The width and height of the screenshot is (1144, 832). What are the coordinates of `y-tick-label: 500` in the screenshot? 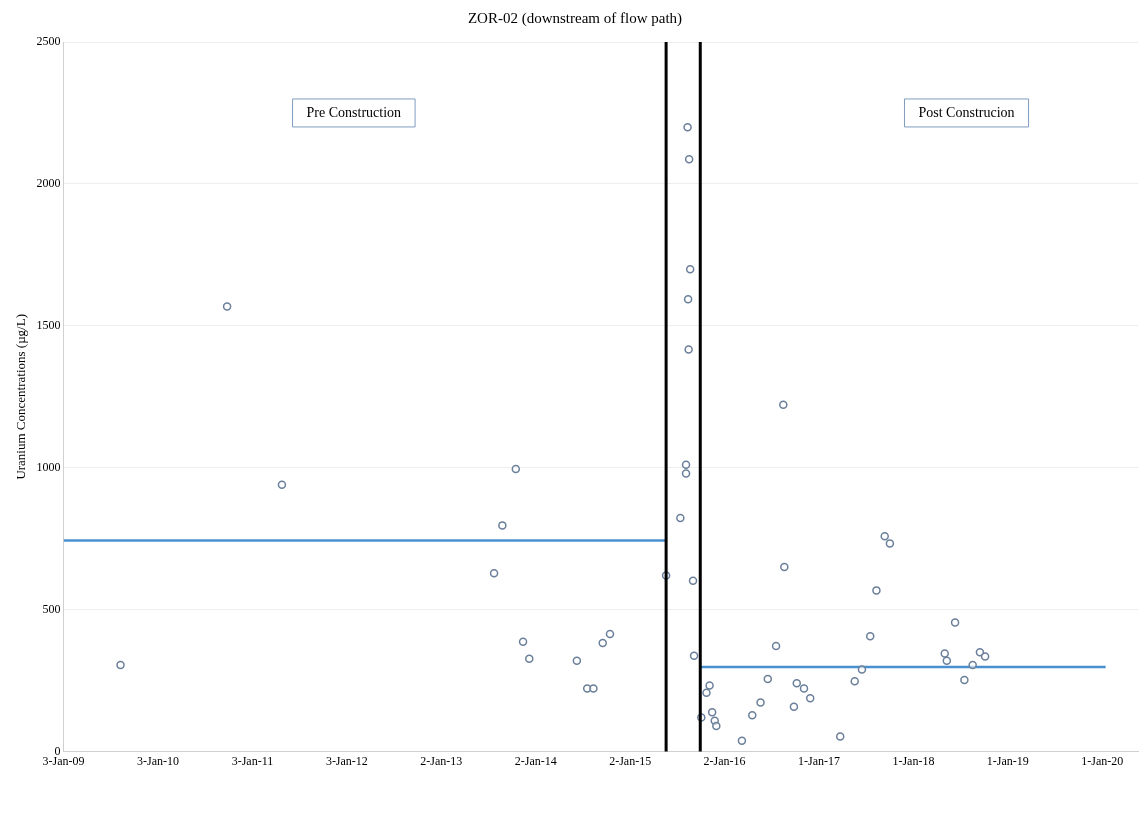 It's located at (51, 608).